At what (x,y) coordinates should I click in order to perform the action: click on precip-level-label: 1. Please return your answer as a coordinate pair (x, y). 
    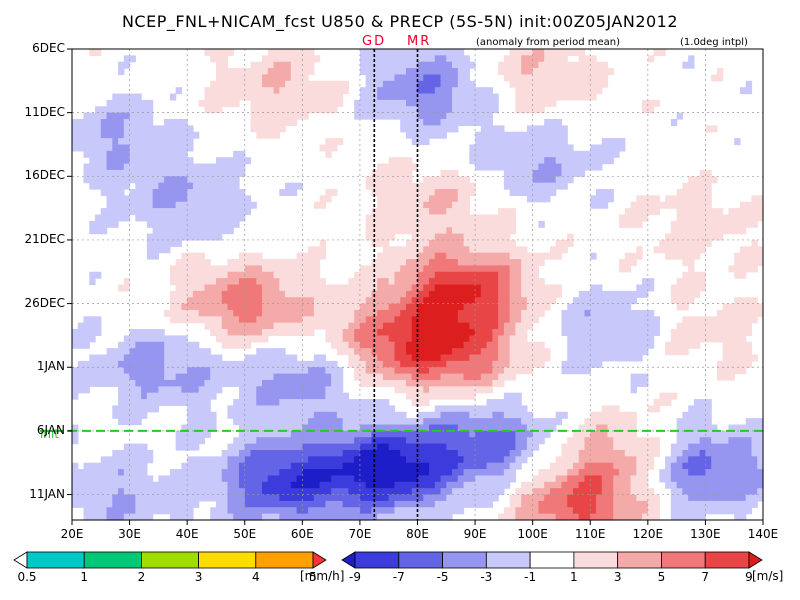
    Looking at the image, I should click on (84, 577).